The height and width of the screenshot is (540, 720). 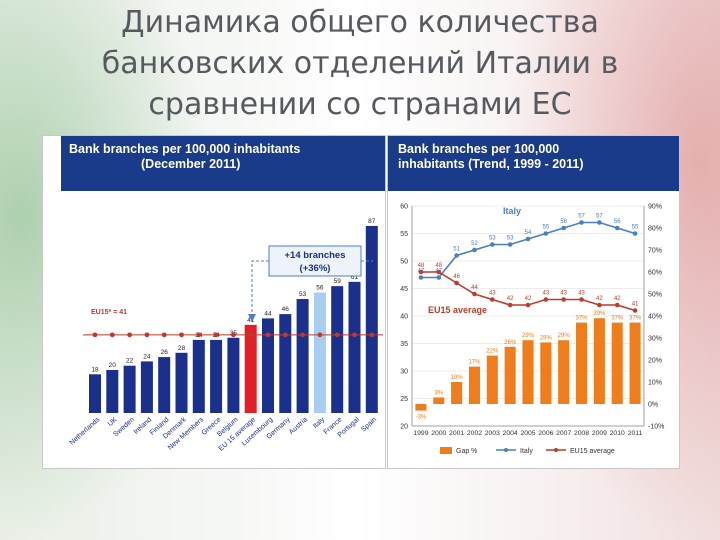 What do you see at coordinates (491, 164) in the screenshot?
I see `right-chart-subtitle: inhabitants (Trend, 1999 - 2011)` at bounding box center [491, 164].